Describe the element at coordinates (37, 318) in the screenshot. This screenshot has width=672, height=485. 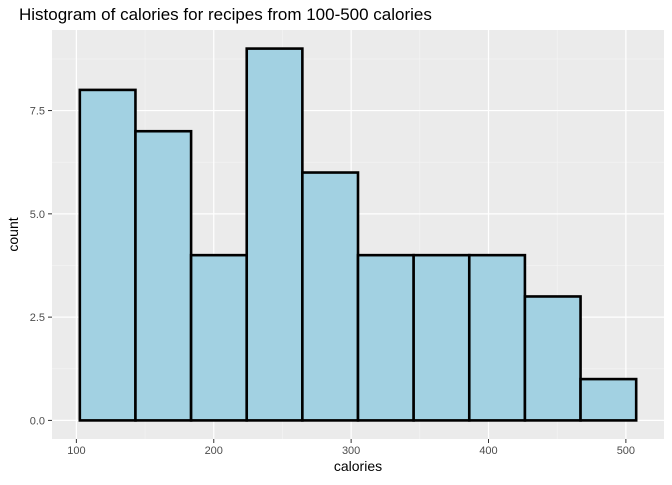
I see `y-tick-label: 2.5` at that location.